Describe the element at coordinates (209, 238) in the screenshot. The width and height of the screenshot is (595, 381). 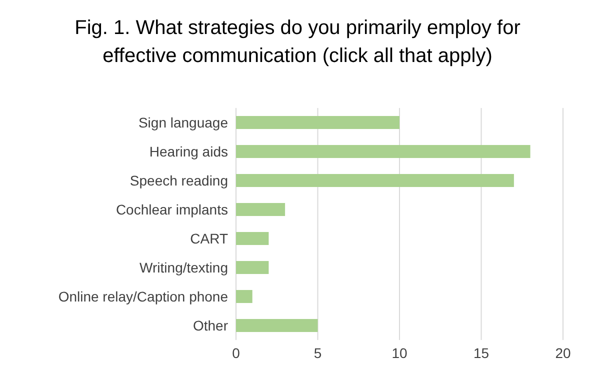
I see `y-tick-label: CART` at that location.